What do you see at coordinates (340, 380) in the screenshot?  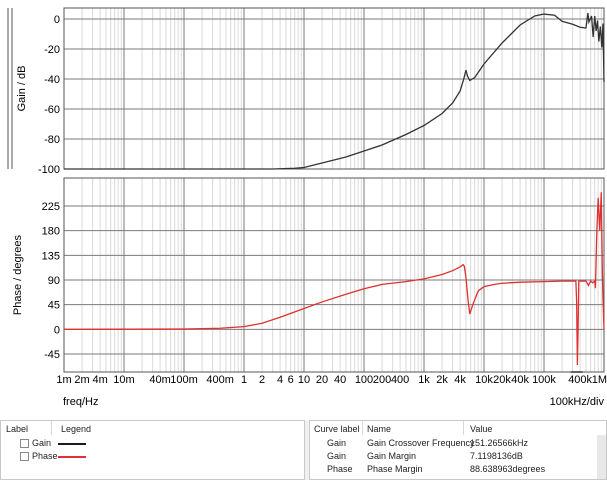 I see `x-tick-label: 40` at bounding box center [340, 380].